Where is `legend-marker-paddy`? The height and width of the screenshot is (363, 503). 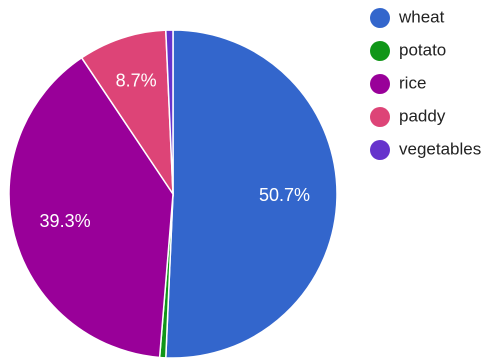 legend-marker-paddy is located at coordinates (380, 117).